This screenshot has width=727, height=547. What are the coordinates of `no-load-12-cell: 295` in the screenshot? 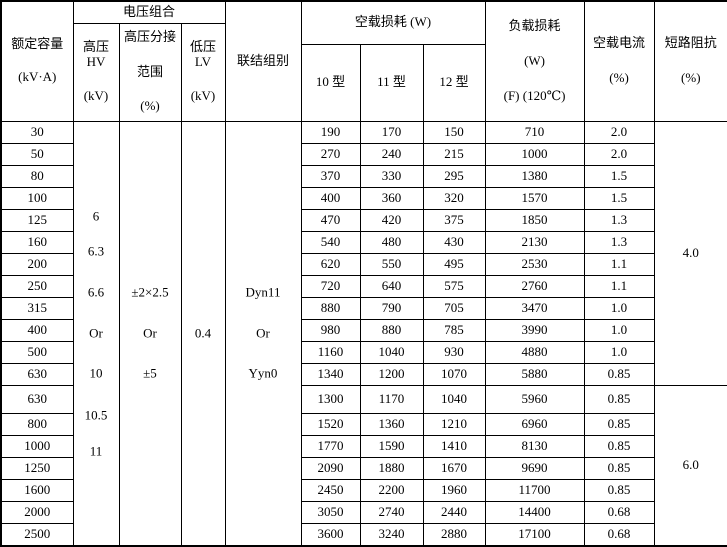 It's located at (454, 176).